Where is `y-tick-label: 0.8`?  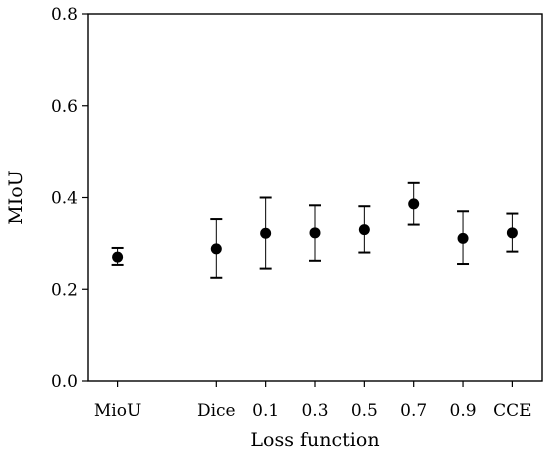 y-tick-label: 0.8 is located at coordinates (64, 15).